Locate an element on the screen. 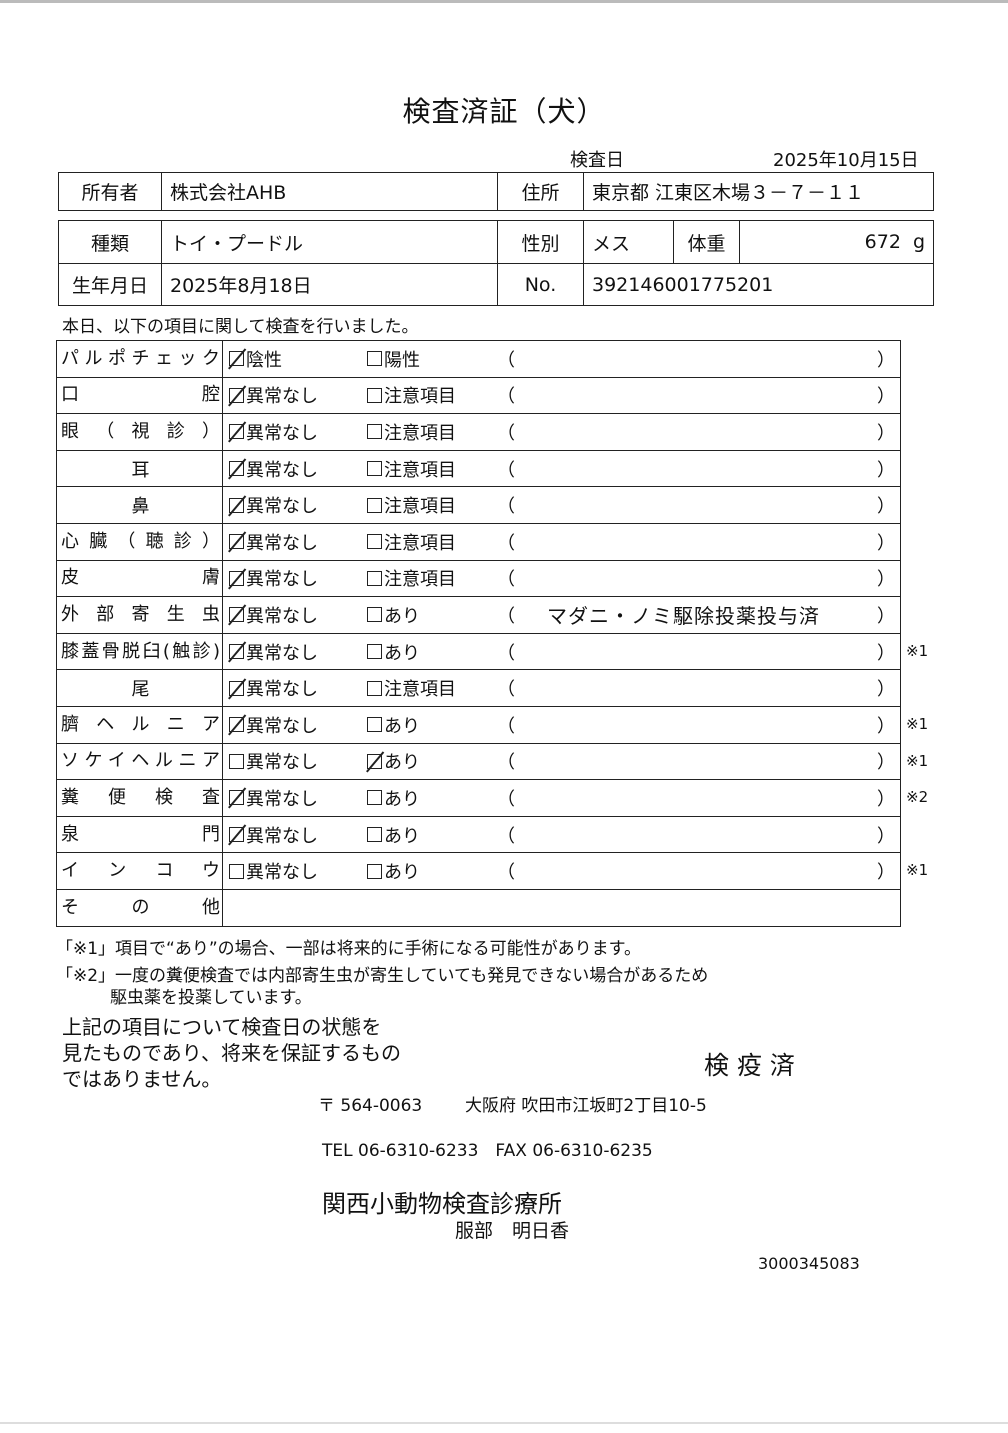 The image size is (1008, 1433). document-id: 3000345083 is located at coordinates (809, 1263).